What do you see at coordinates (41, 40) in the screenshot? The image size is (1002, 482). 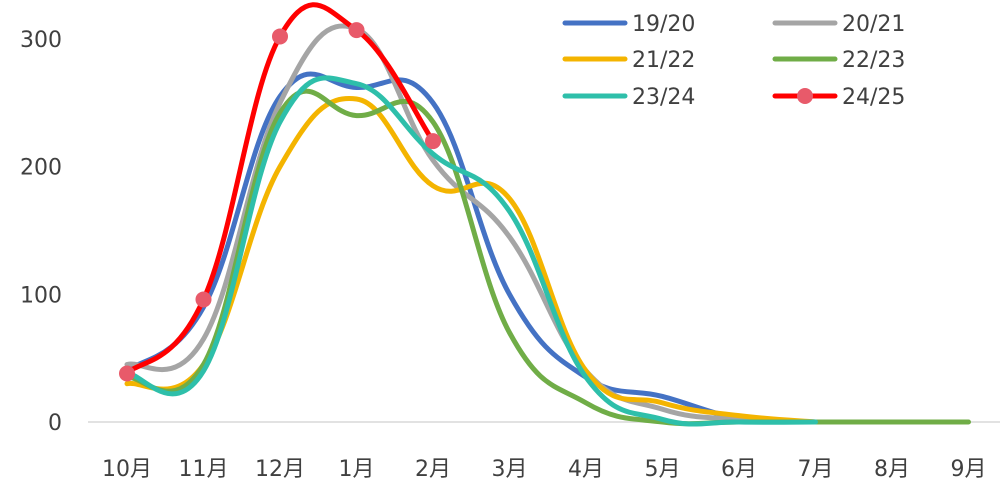 I see `y-tick-label: 300` at bounding box center [41, 40].